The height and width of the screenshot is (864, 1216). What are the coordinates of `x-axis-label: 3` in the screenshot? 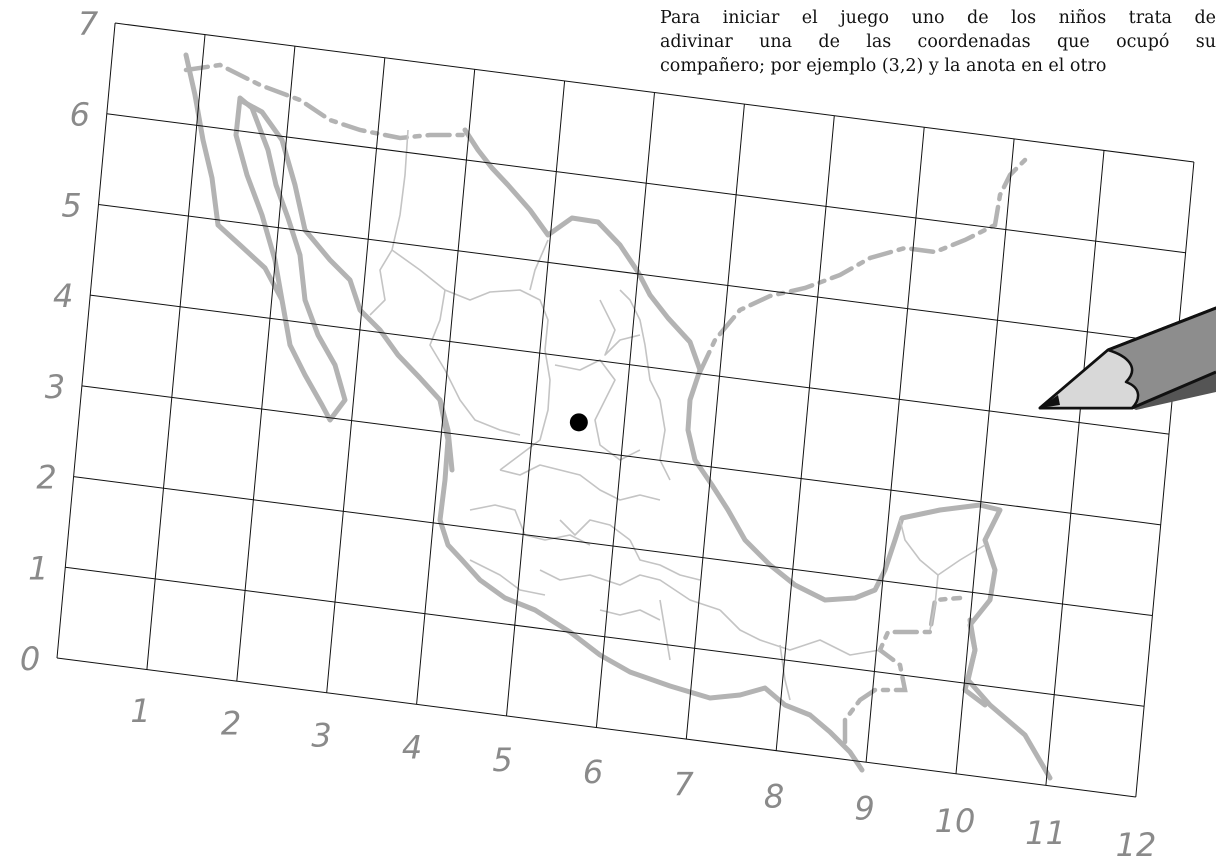 It's located at (321, 736).